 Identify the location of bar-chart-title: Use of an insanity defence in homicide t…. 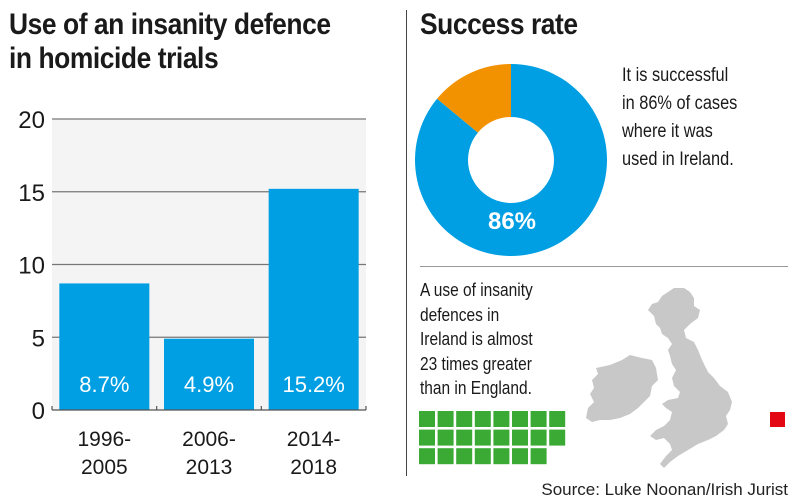
(202, 42).